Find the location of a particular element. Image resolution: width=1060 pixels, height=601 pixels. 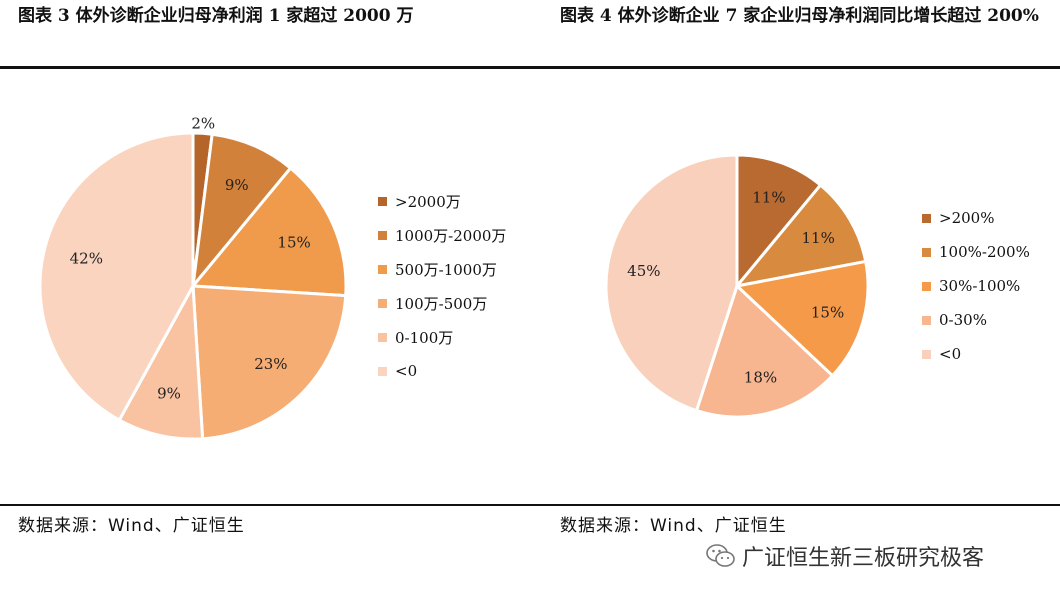

legend-item: >2000万 is located at coordinates (442, 201).